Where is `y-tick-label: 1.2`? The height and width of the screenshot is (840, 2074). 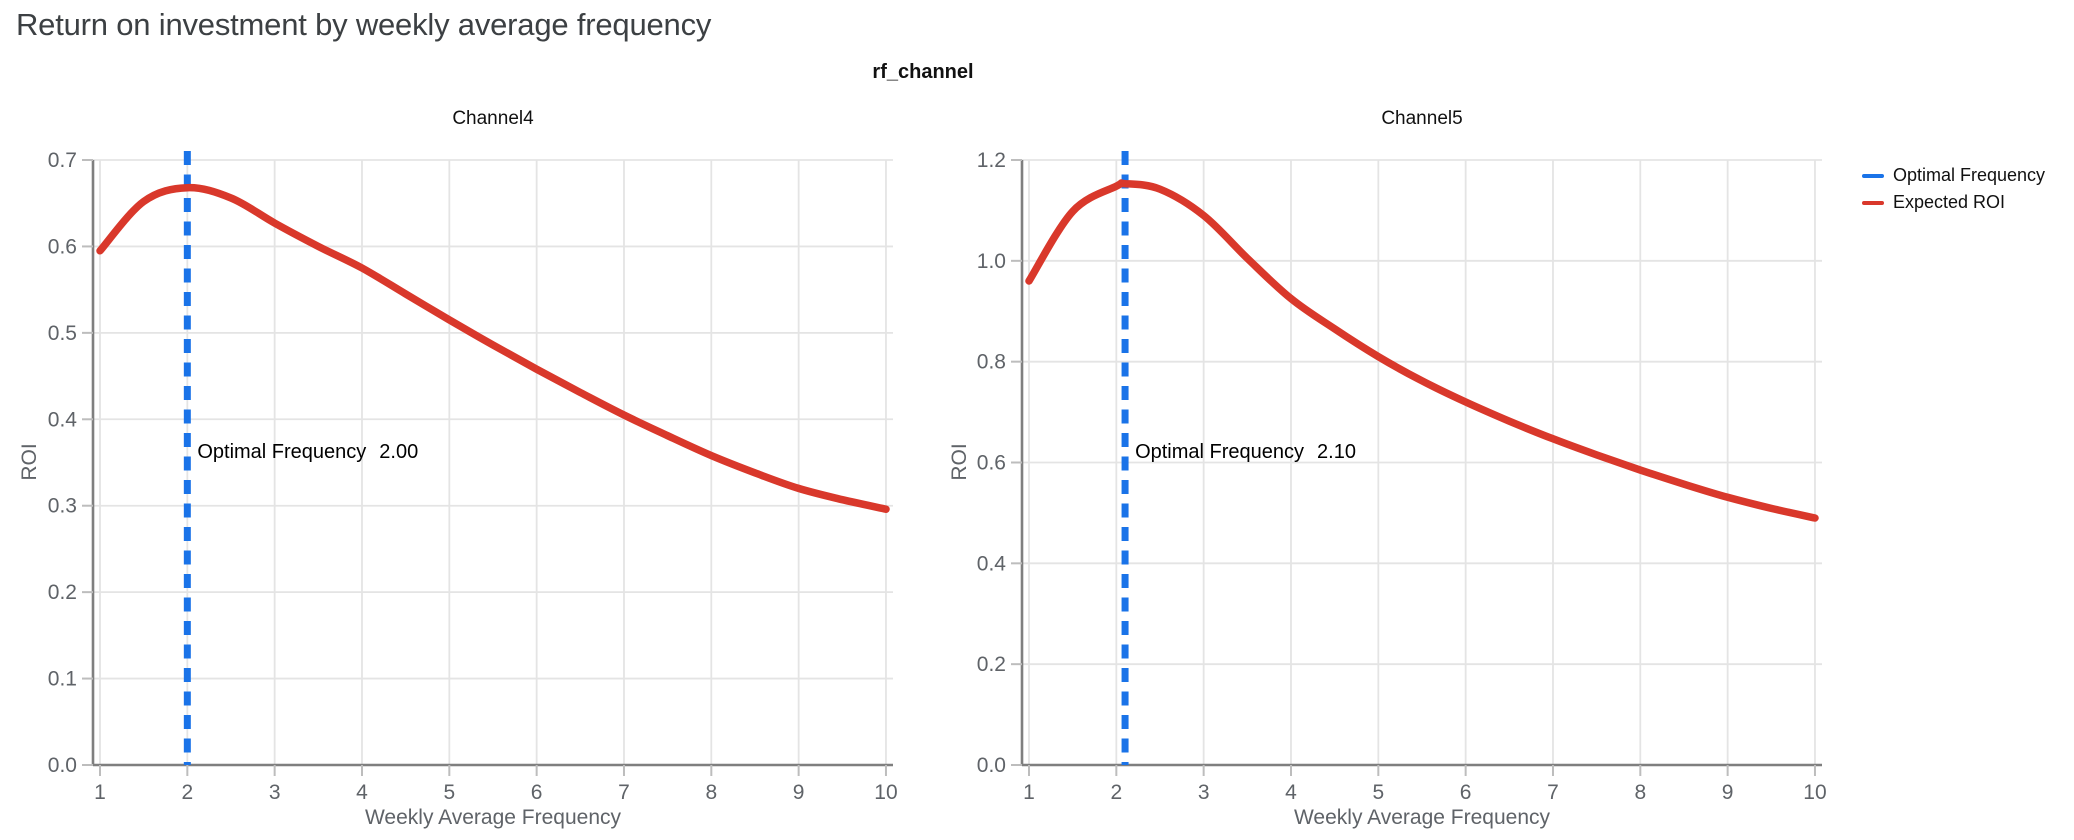 y-tick-label: 1.2 is located at coordinates (991, 160).